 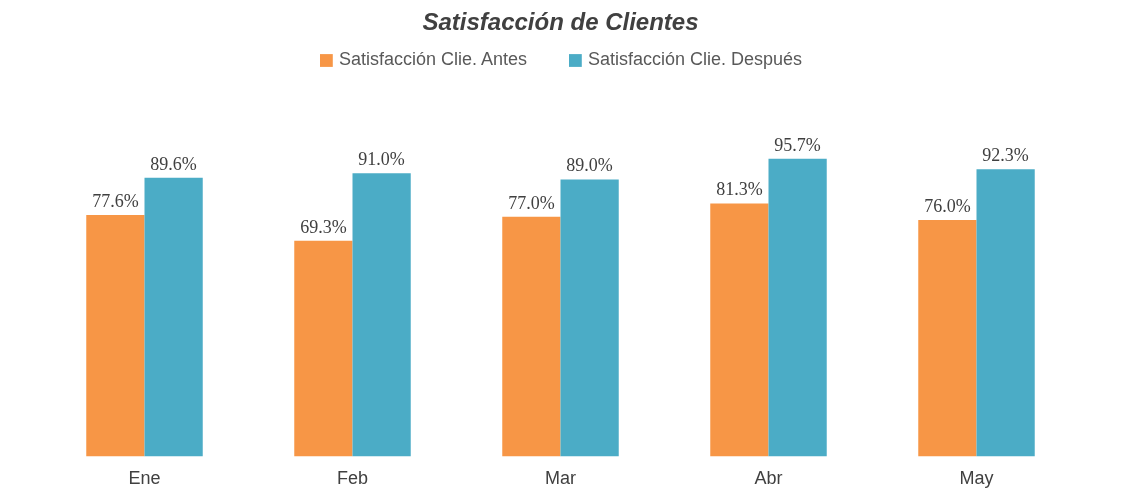 What do you see at coordinates (976, 477) in the screenshot?
I see `x-tick-label: May` at bounding box center [976, 477].